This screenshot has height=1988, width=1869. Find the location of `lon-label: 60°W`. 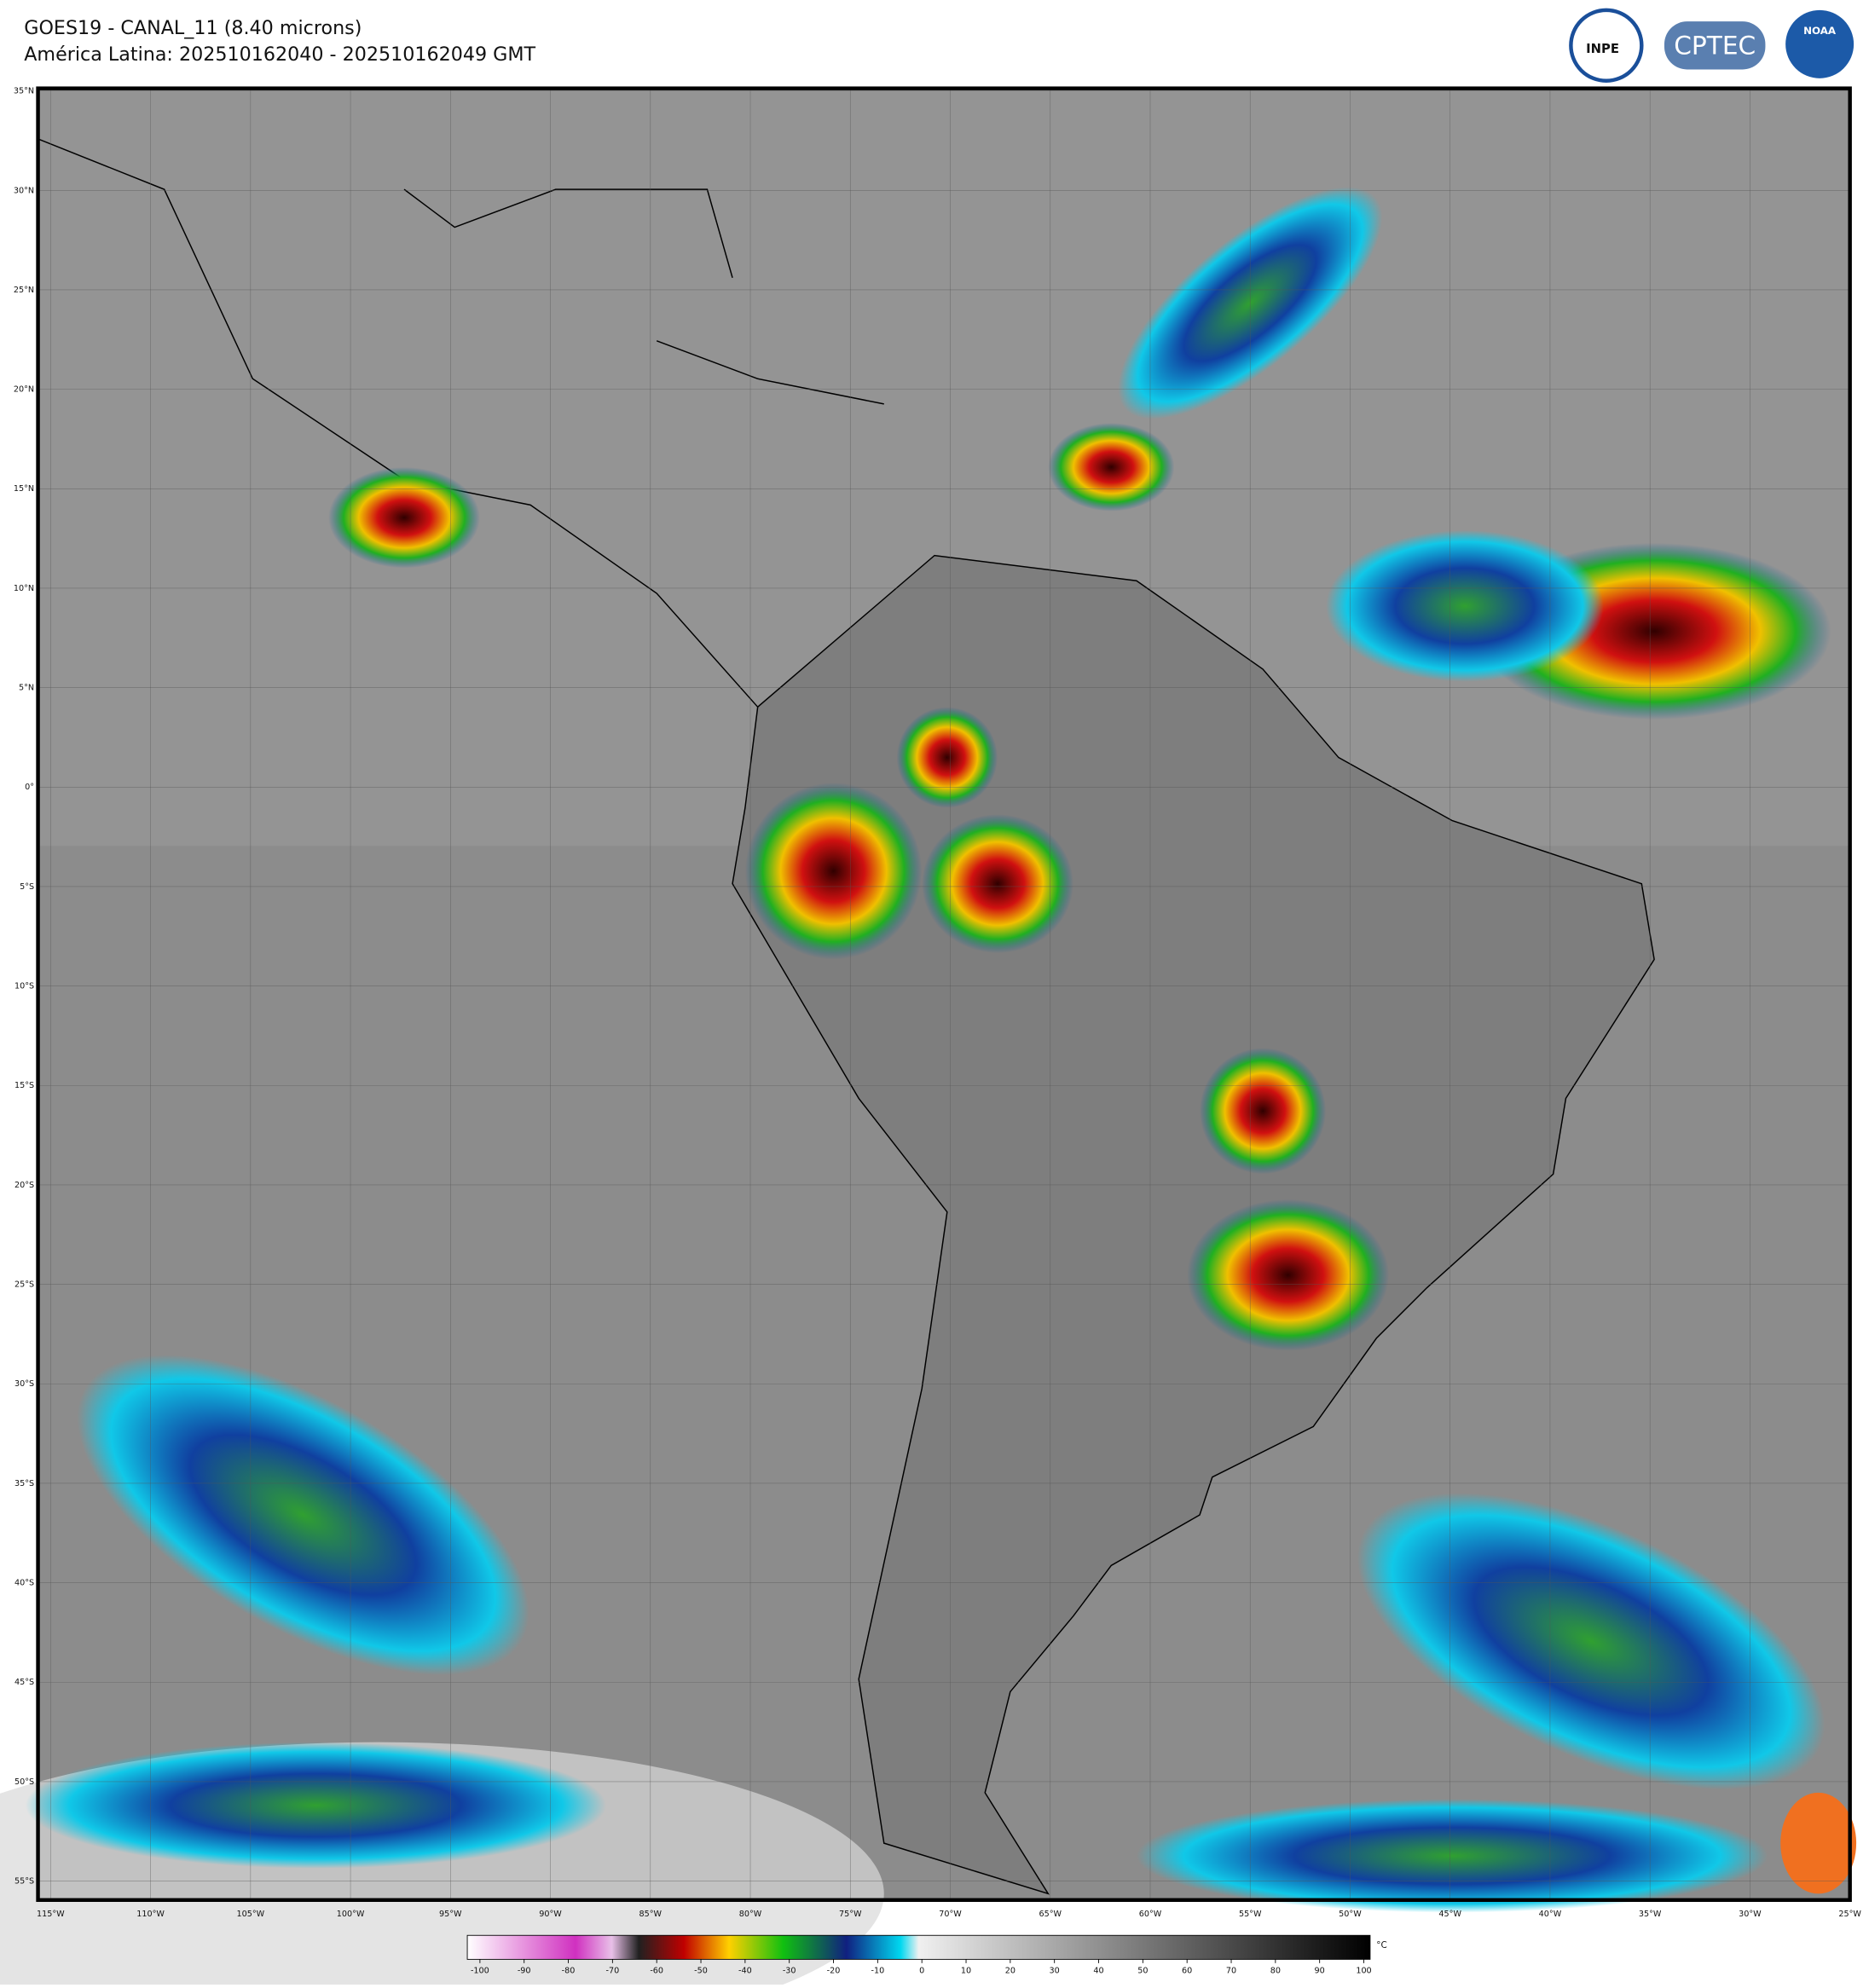

lon-label: 60°W is located at coordinates (1150, 1914).